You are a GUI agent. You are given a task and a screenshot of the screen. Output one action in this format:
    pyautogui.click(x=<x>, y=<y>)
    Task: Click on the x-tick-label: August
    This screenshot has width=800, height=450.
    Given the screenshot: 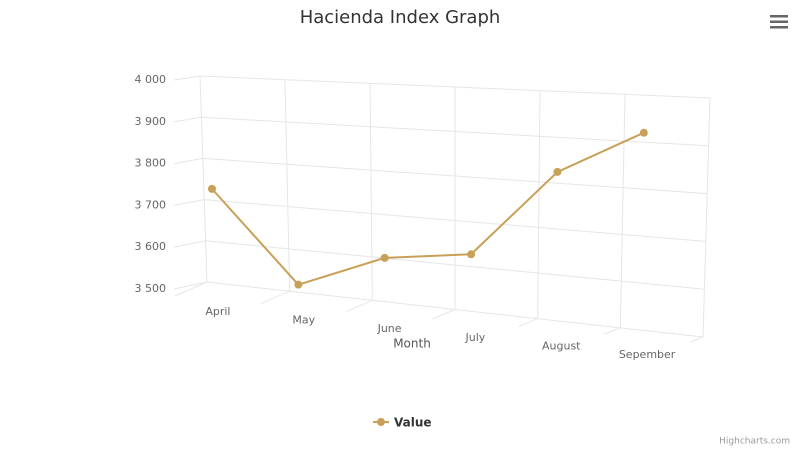 What is the action you would take?
    pyautogui.click(x=561, y=346)
    